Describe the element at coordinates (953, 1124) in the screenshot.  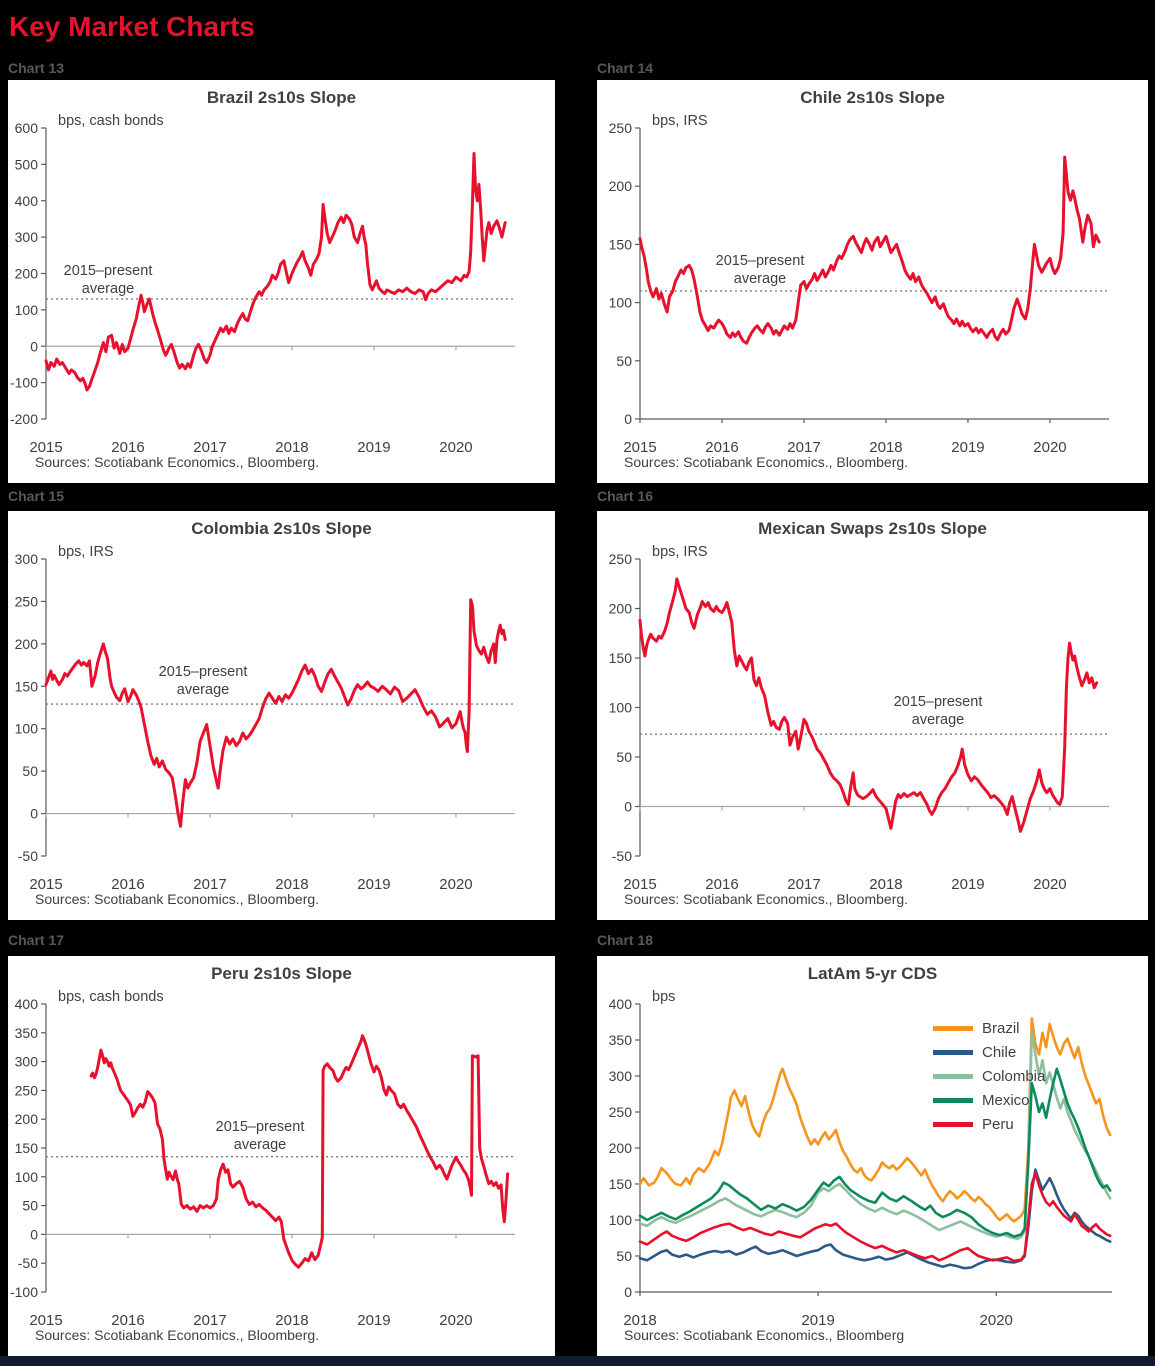
I see `legend-swatch-peru` at that location.